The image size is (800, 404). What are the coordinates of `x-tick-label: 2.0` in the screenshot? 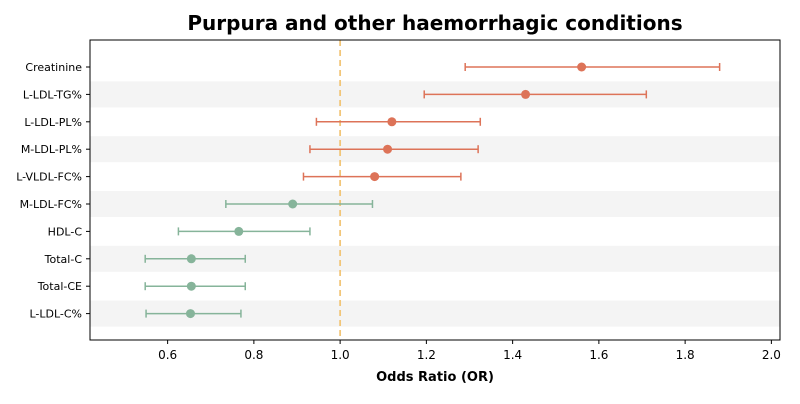 It's located at (771, 355).